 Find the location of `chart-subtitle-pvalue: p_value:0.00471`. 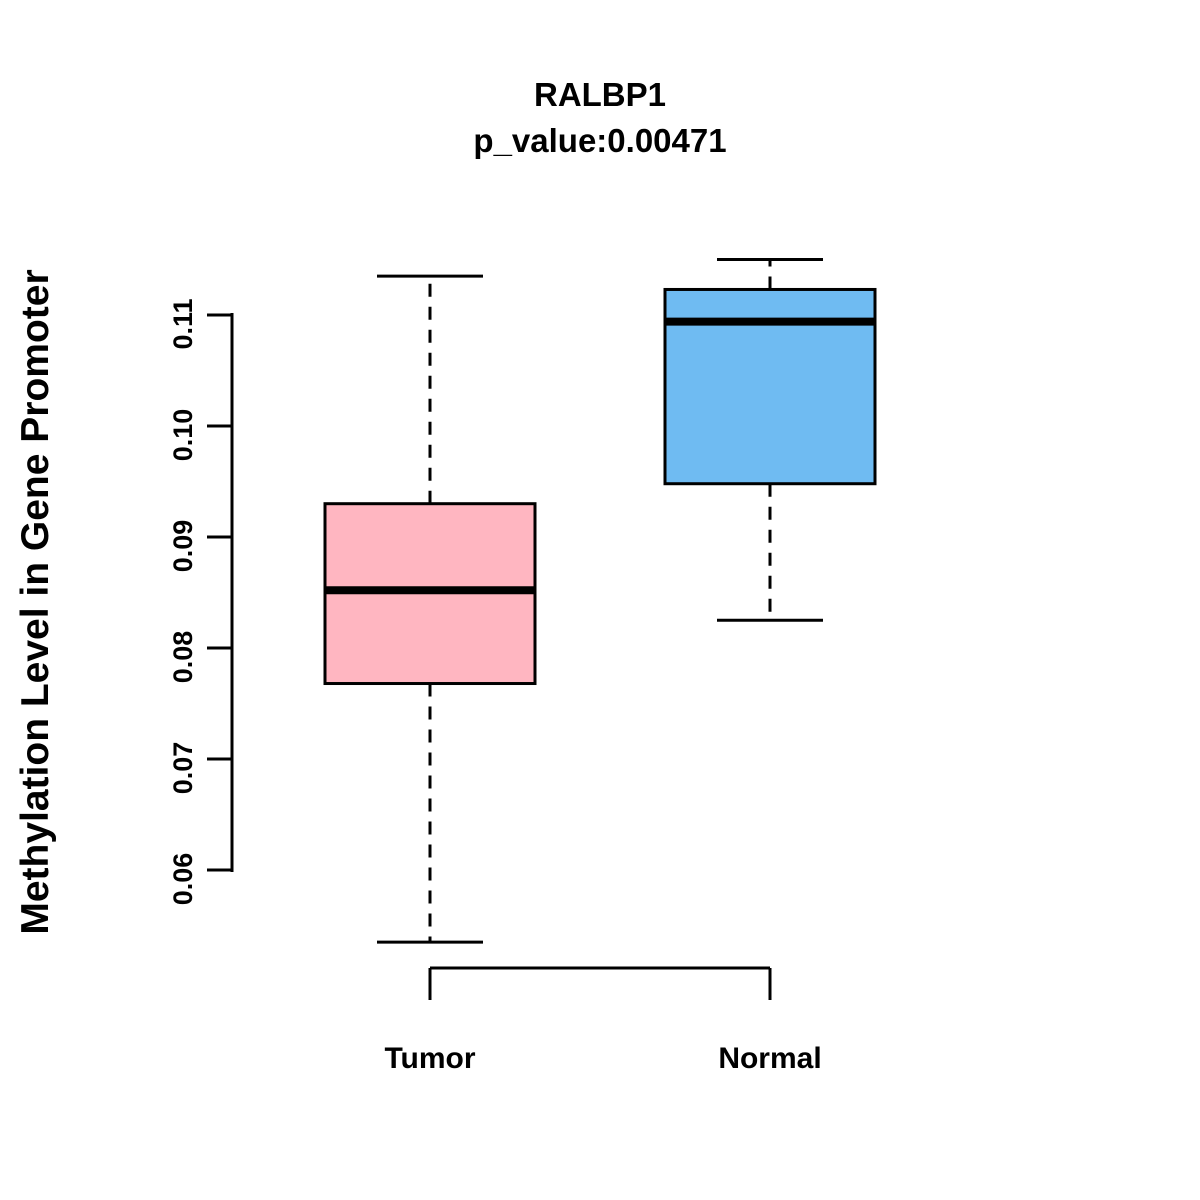

chart-subtitle-pvalue: p_value:0.00471 is located at coordinates (600, 141).